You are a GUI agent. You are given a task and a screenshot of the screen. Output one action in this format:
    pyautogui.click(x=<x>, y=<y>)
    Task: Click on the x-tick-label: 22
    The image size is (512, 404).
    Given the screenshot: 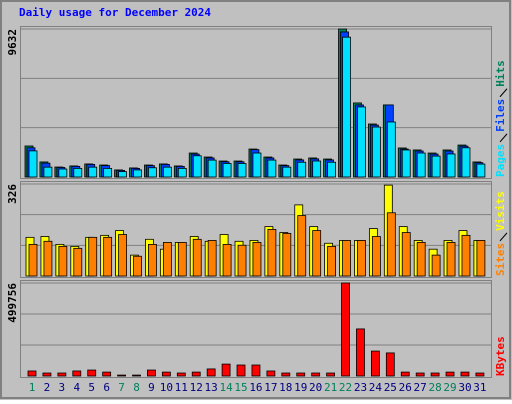 What is the action you would take?
    pyautogui.click(x=345, y=387)
    